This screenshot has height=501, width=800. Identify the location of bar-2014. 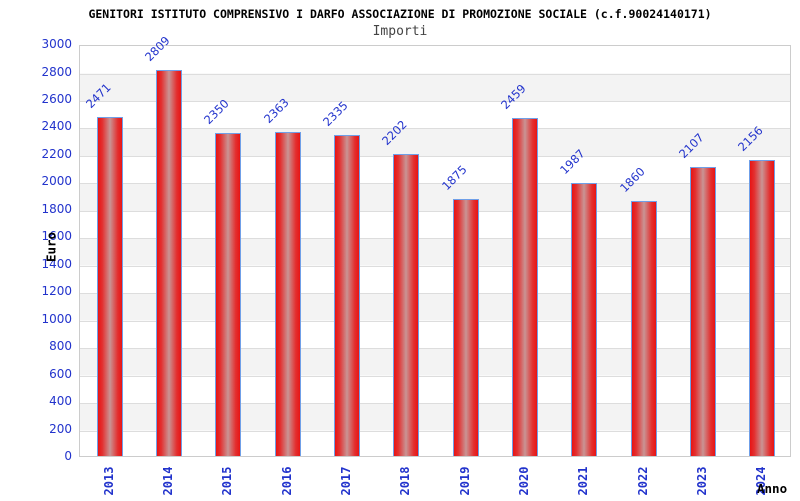
(169, 263).